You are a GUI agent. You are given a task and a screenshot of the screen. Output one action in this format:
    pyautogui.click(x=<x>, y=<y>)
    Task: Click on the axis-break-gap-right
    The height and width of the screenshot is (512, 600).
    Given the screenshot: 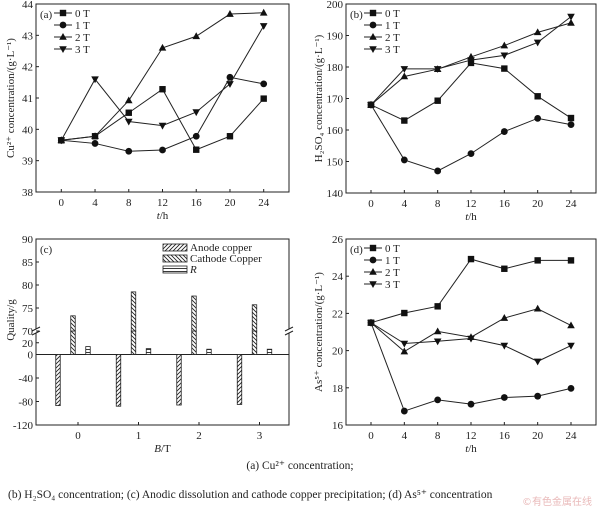 What is the action you would take?
    pyautogui.click(x=289, y=331)
    